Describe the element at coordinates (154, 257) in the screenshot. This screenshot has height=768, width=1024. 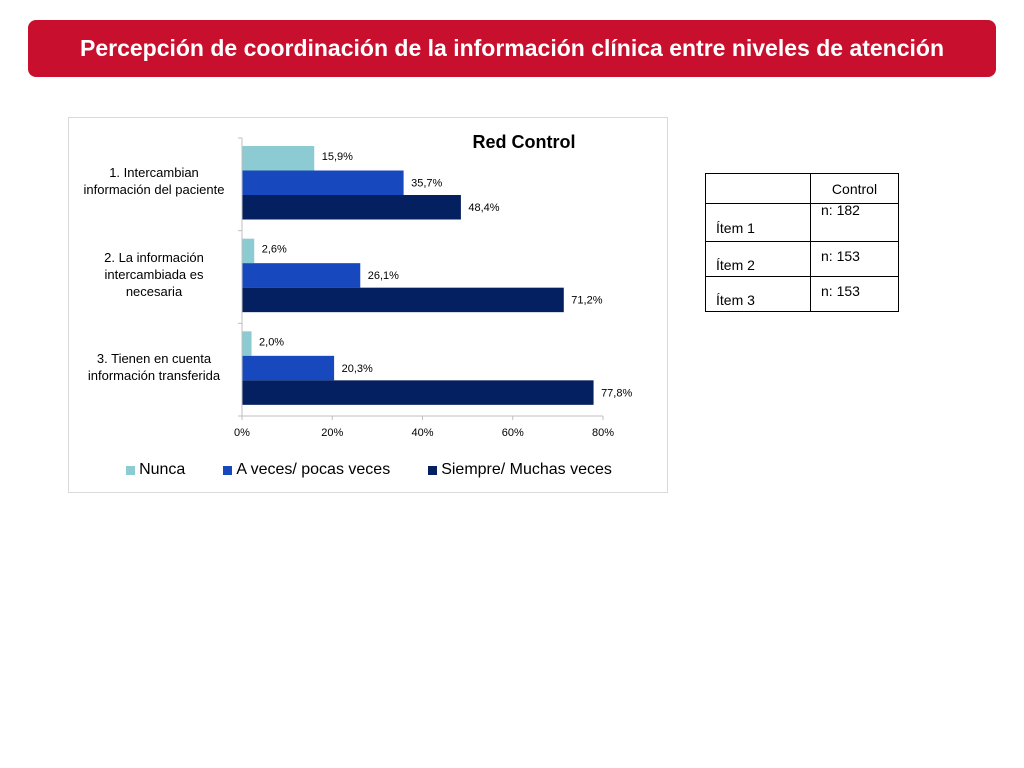
I see `category-label-line: 2. La información` at that location.